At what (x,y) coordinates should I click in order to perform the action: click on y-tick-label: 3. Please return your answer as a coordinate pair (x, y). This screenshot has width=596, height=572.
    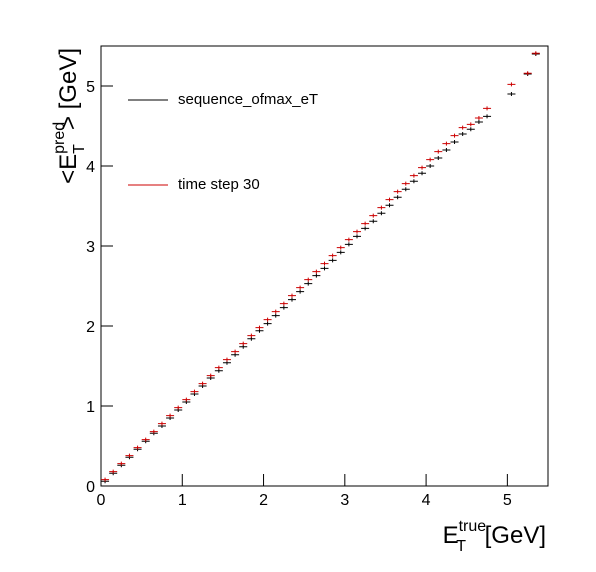
    Looking at the image, I should click on (90, 247).